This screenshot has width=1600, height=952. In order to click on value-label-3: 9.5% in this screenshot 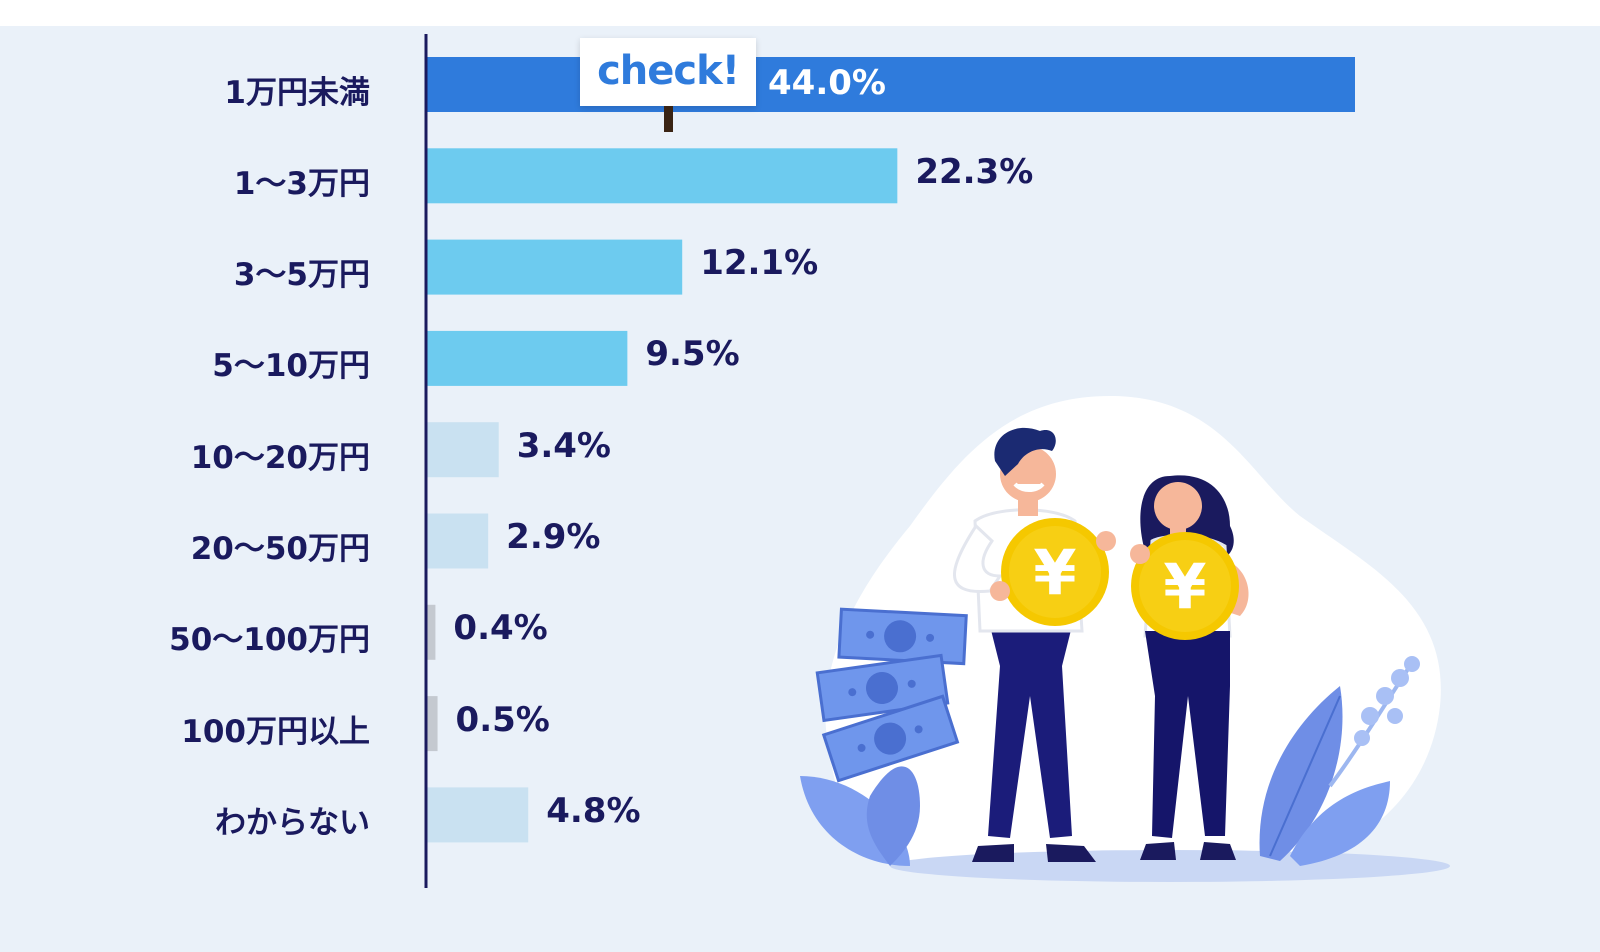, I will do `click(692, 354)`.